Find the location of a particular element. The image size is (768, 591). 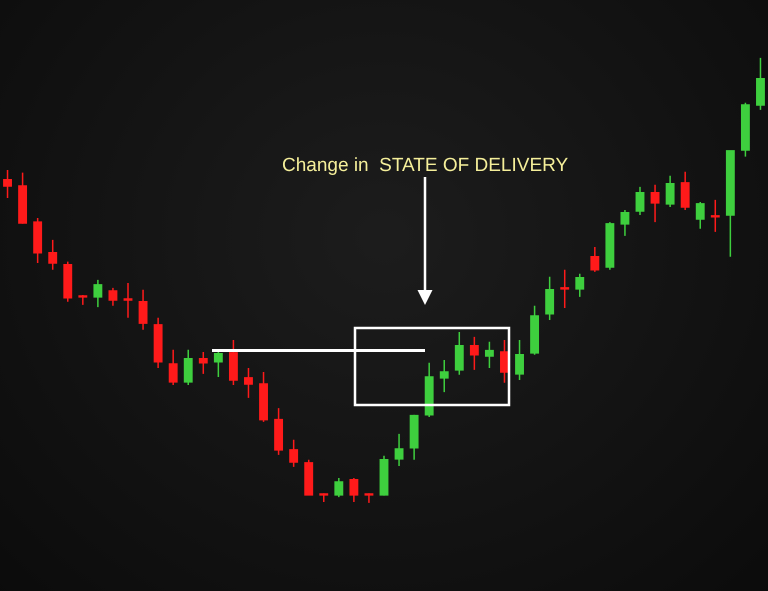

annotation: Change in STATE OF DELIVERY is located at coordinates (425, 165).